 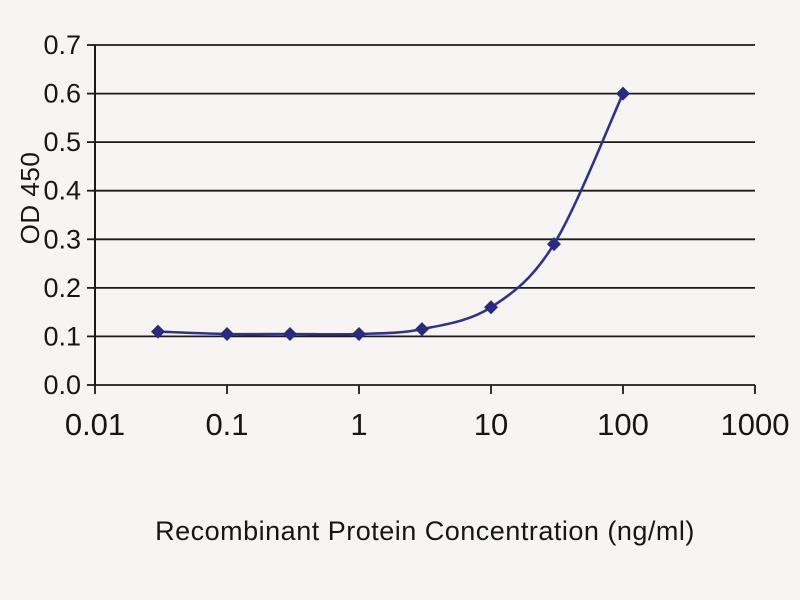 I want to click on y-tick-label: 0.7, so click(x=62, y=45).